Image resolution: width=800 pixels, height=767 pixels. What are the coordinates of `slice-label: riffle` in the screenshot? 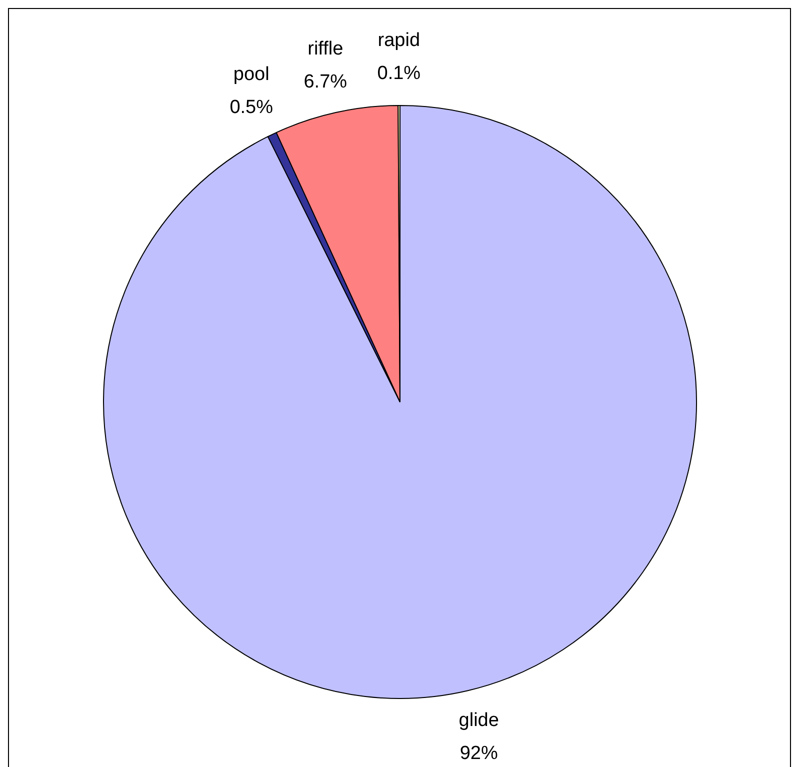 It's located at (326, 49).